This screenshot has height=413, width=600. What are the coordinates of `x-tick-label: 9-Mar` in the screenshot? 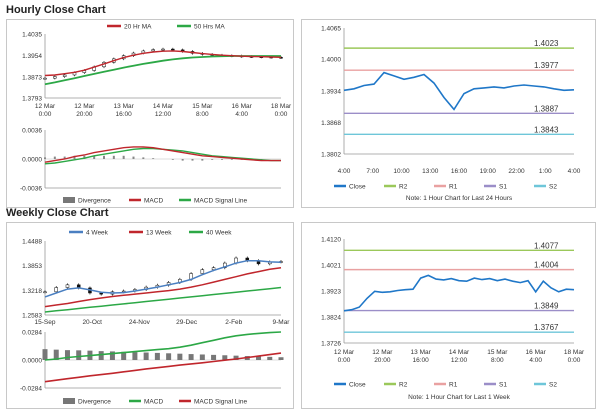 It's located at (282, 322).